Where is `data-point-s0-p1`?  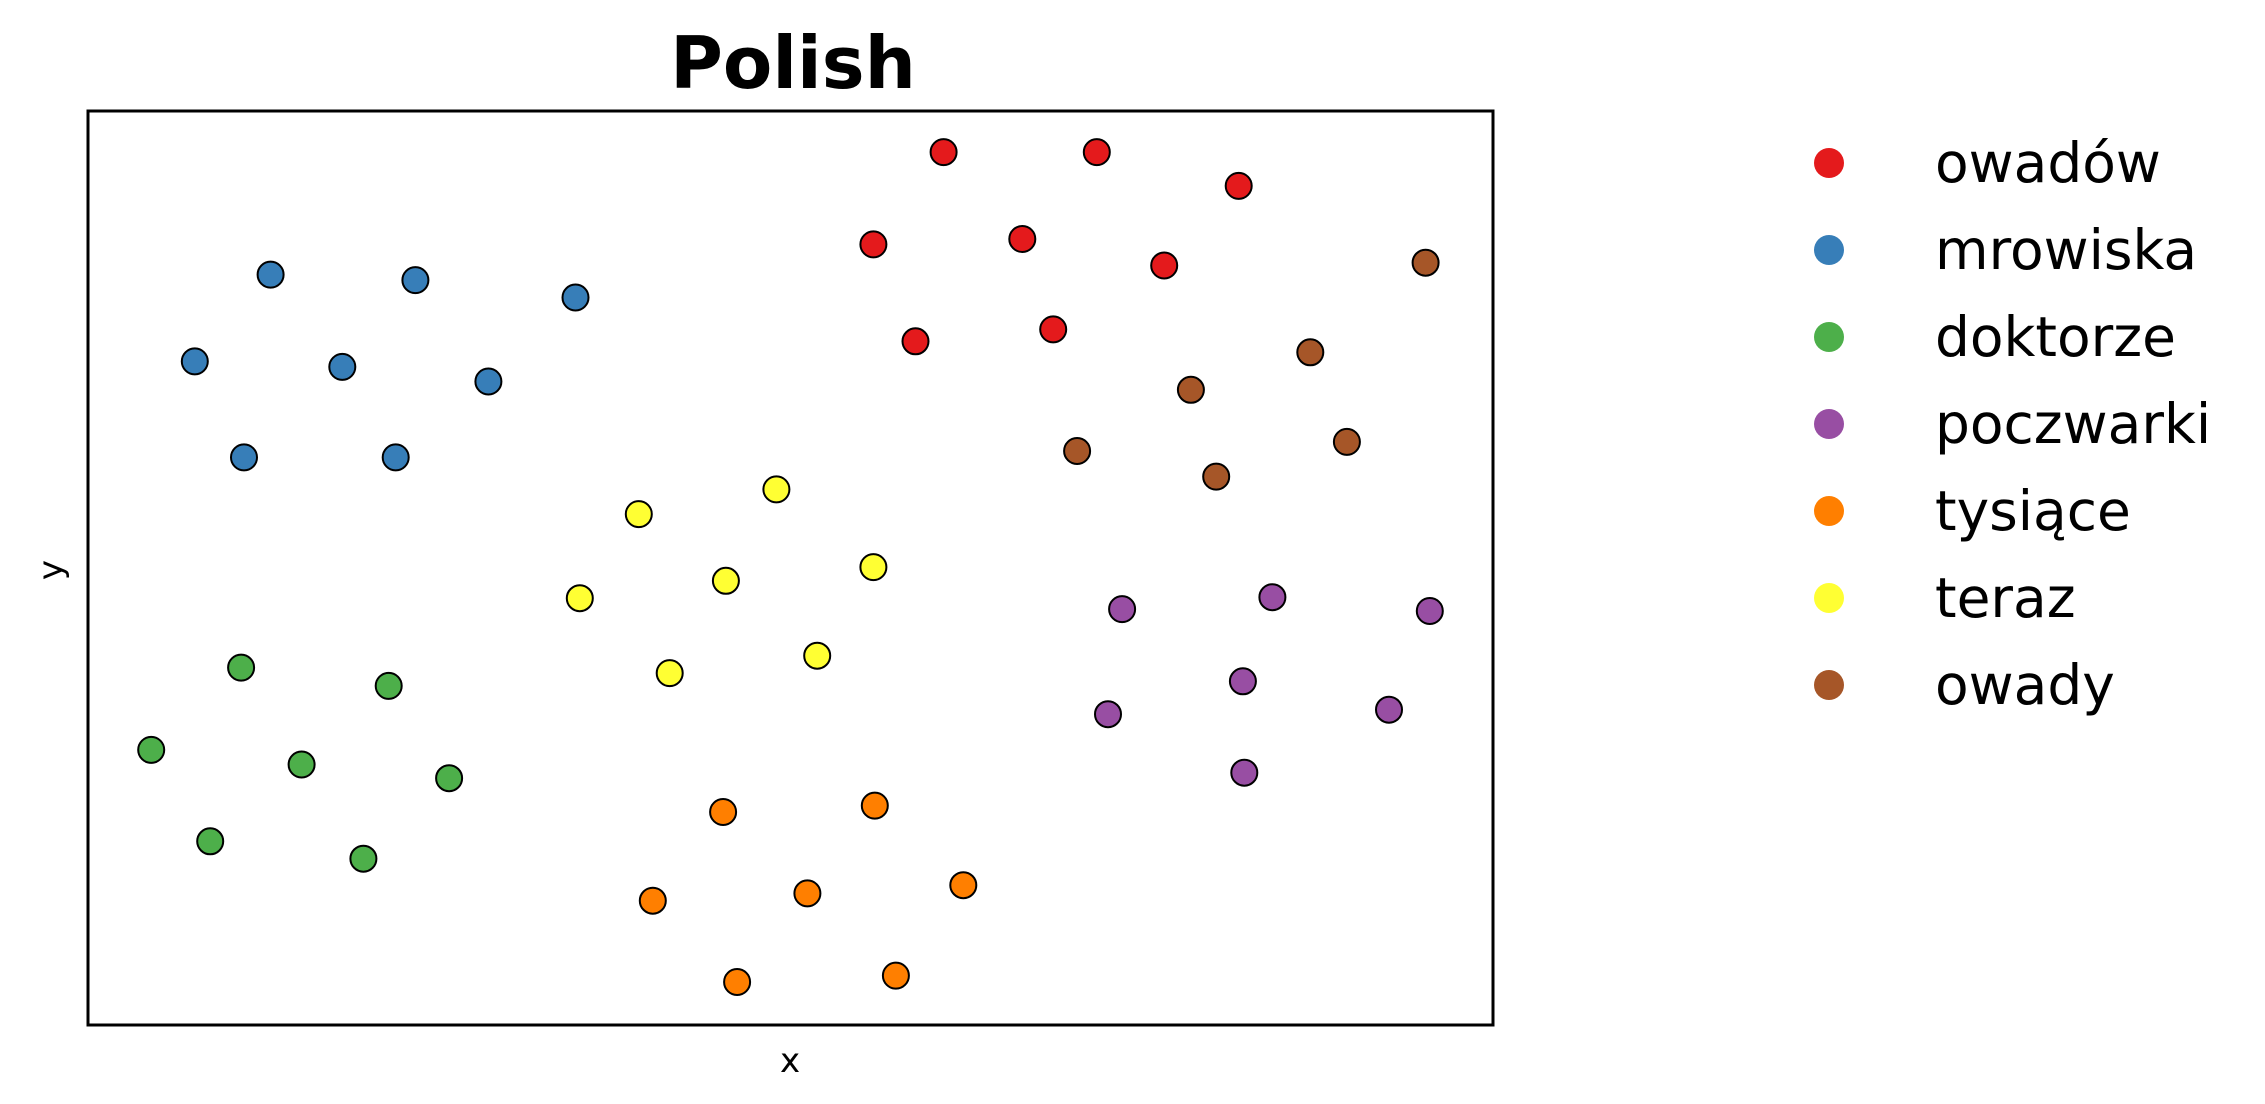
data-point-s0-p1 is located at coordinates (1096, 152).